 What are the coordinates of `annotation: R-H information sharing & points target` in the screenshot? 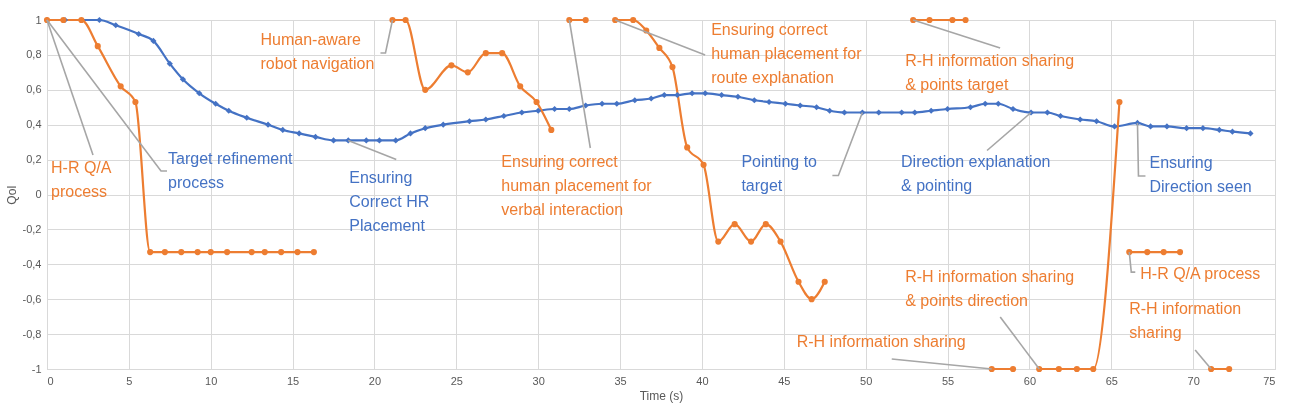 It's located at (990, 72).